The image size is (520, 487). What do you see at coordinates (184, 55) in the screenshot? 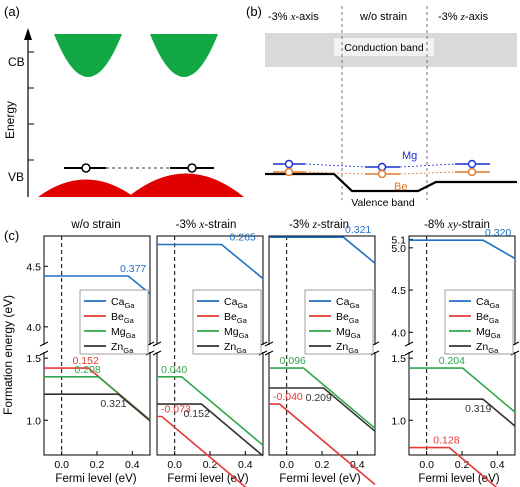
I see `cb-valley-right` at bounding box center [184, 55].